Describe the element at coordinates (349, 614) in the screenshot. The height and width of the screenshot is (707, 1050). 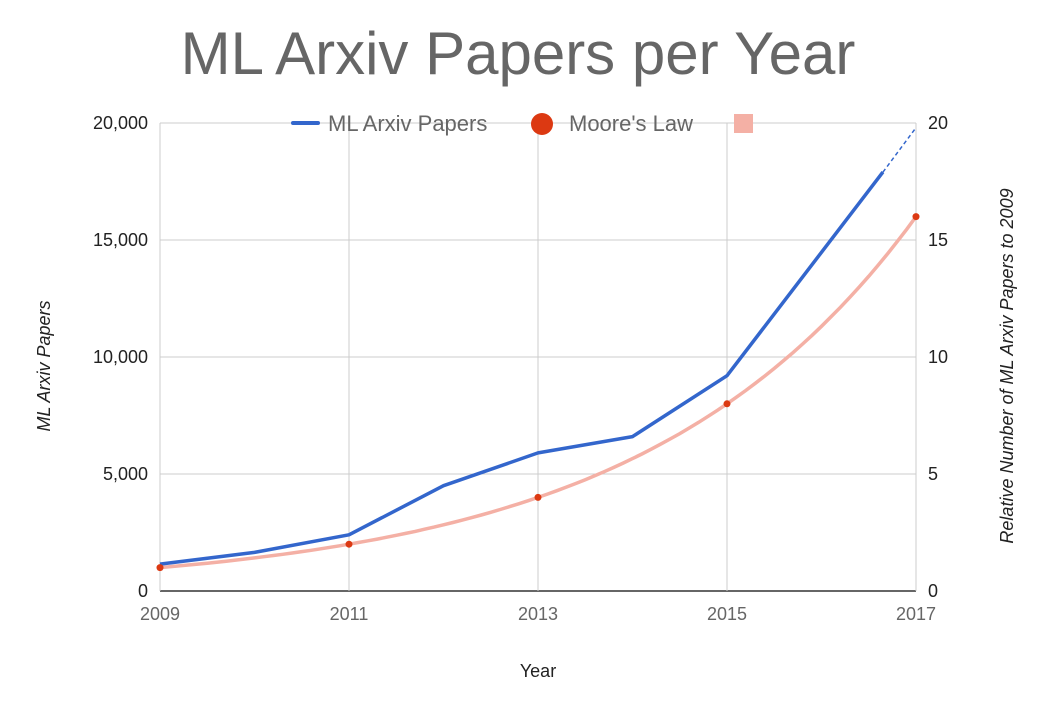
I see `x-tick-label: 2011` at that location.